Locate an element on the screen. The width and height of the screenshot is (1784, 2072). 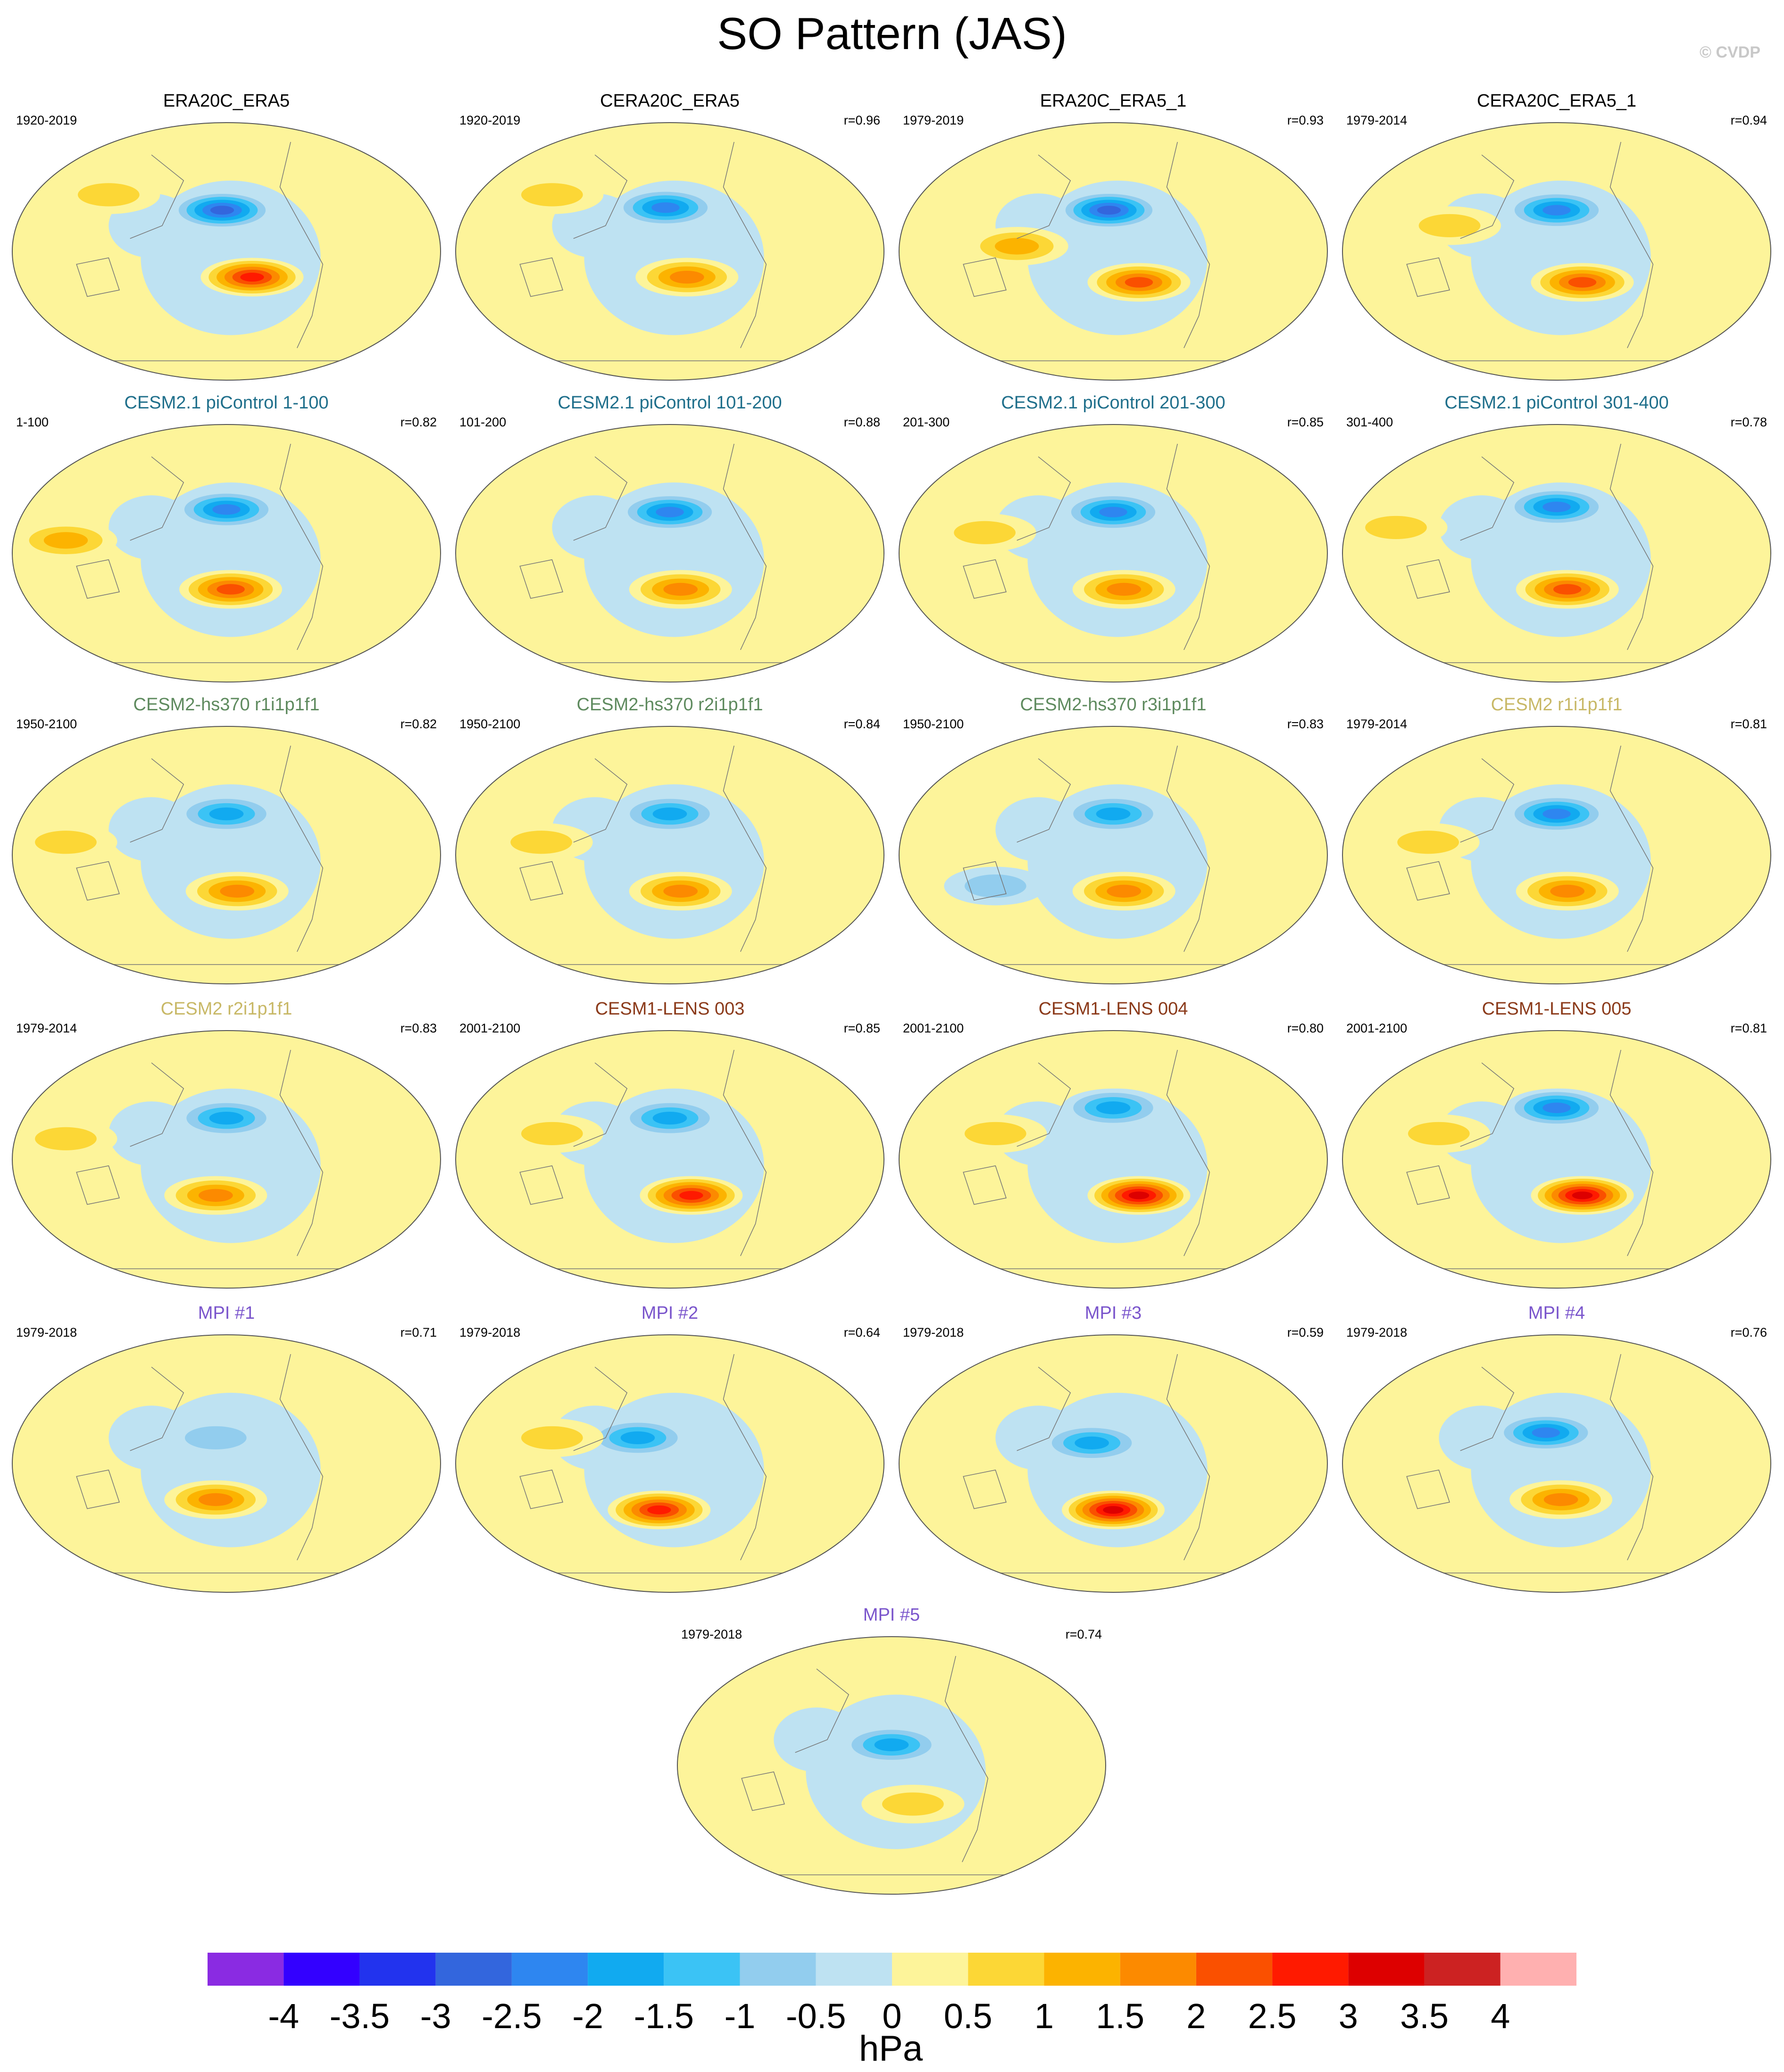
panel-correlation: r=0.80 is located at coordinates (1305, 1028).